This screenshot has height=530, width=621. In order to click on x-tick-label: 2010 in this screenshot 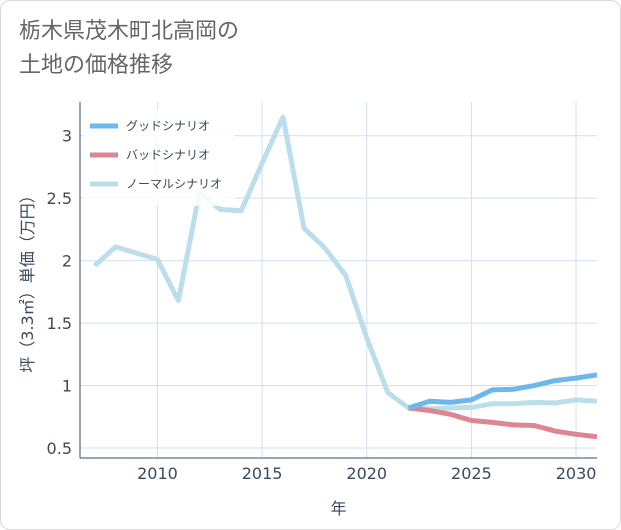, I will do `click(157, 473)`.